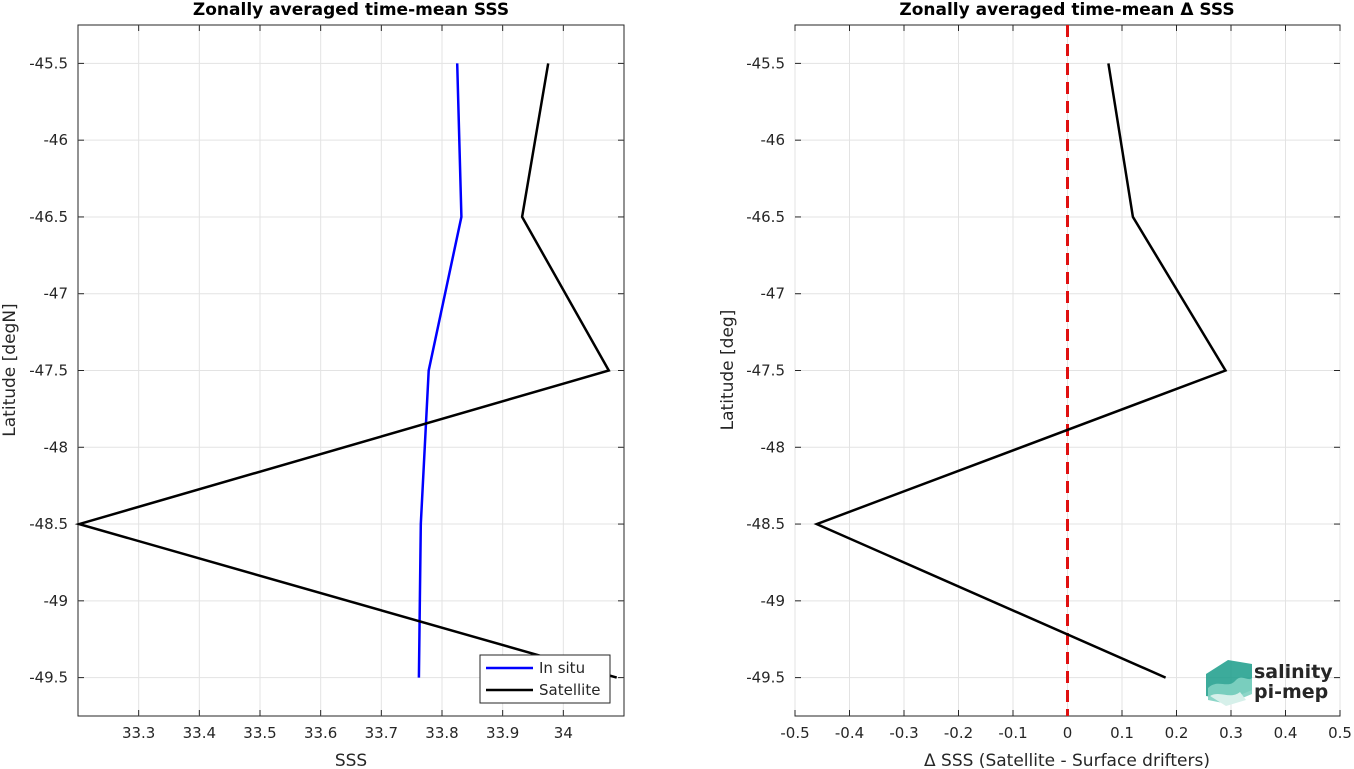  I want to click on x-tick-label: -0.2, so click(958, 733).